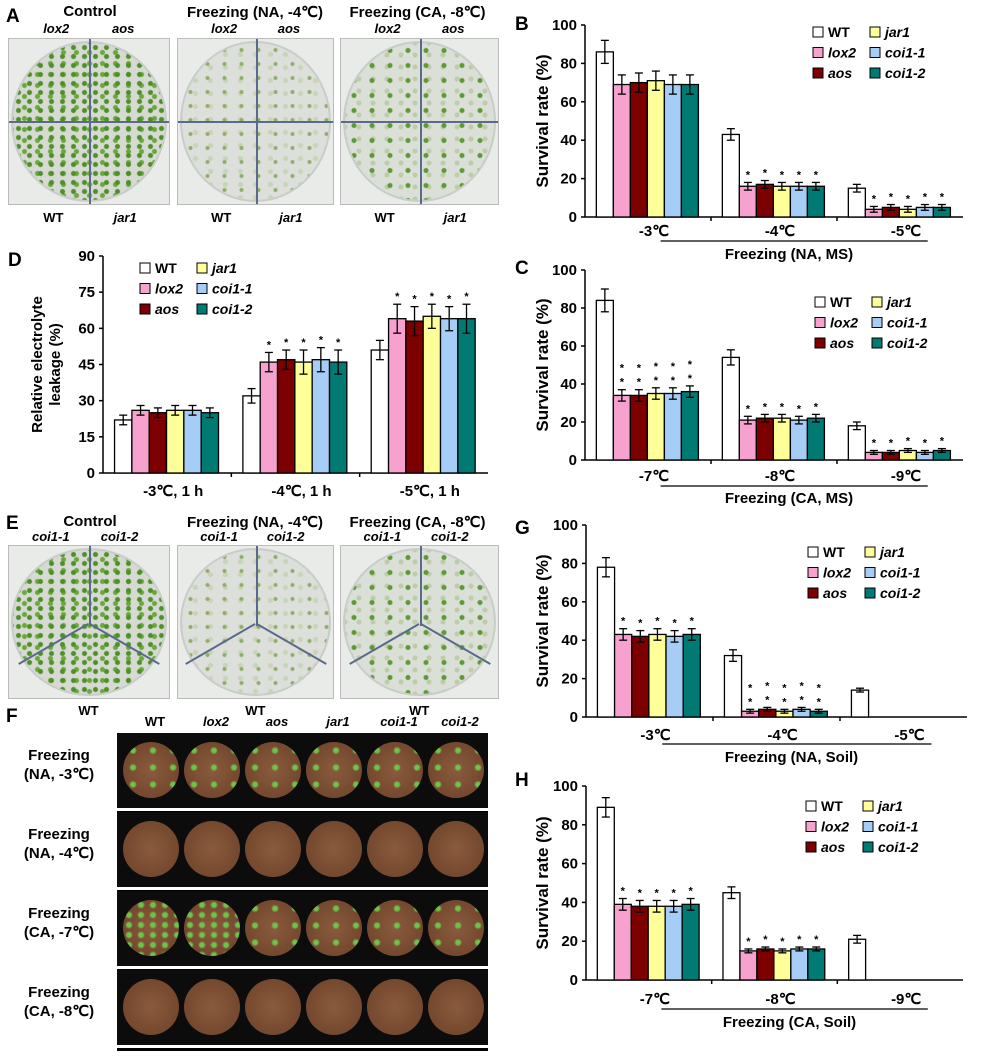  Describe the element at coordinates (215, 721) in the screenshot. I see `column-label-lox2: lox2` at that location.